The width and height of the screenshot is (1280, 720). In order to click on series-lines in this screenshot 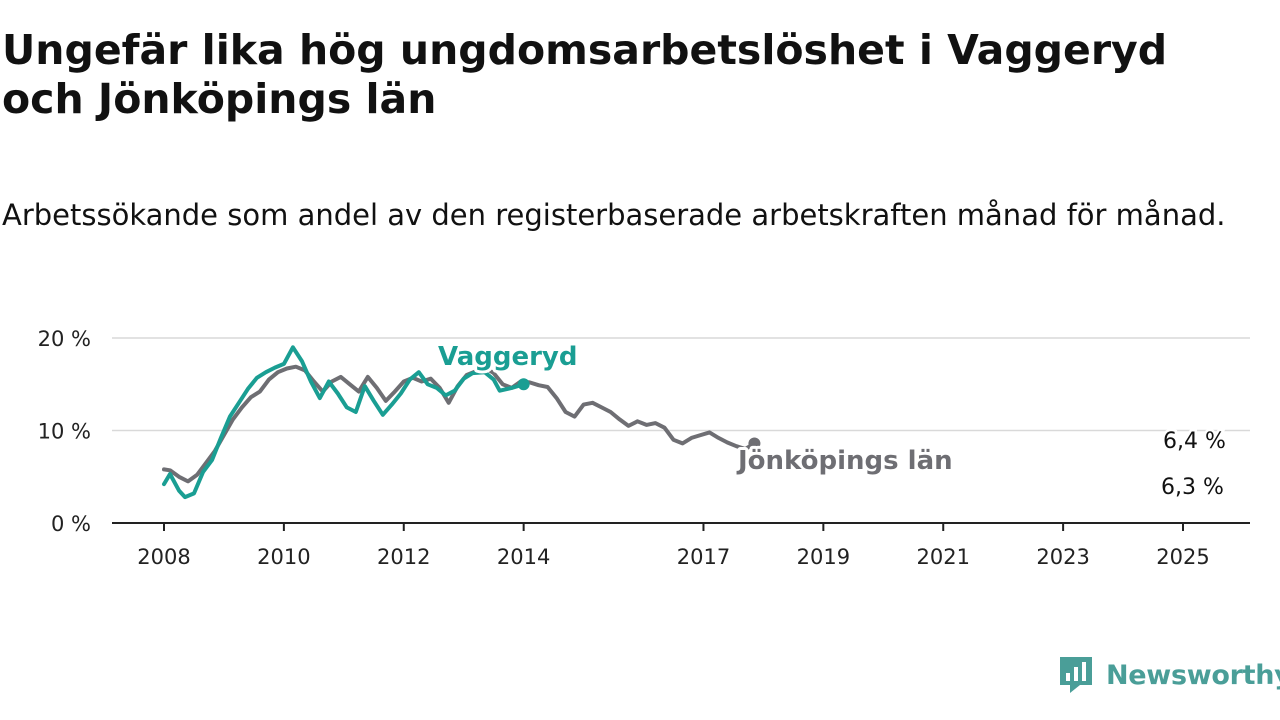, I will do `click(461, 422)`.